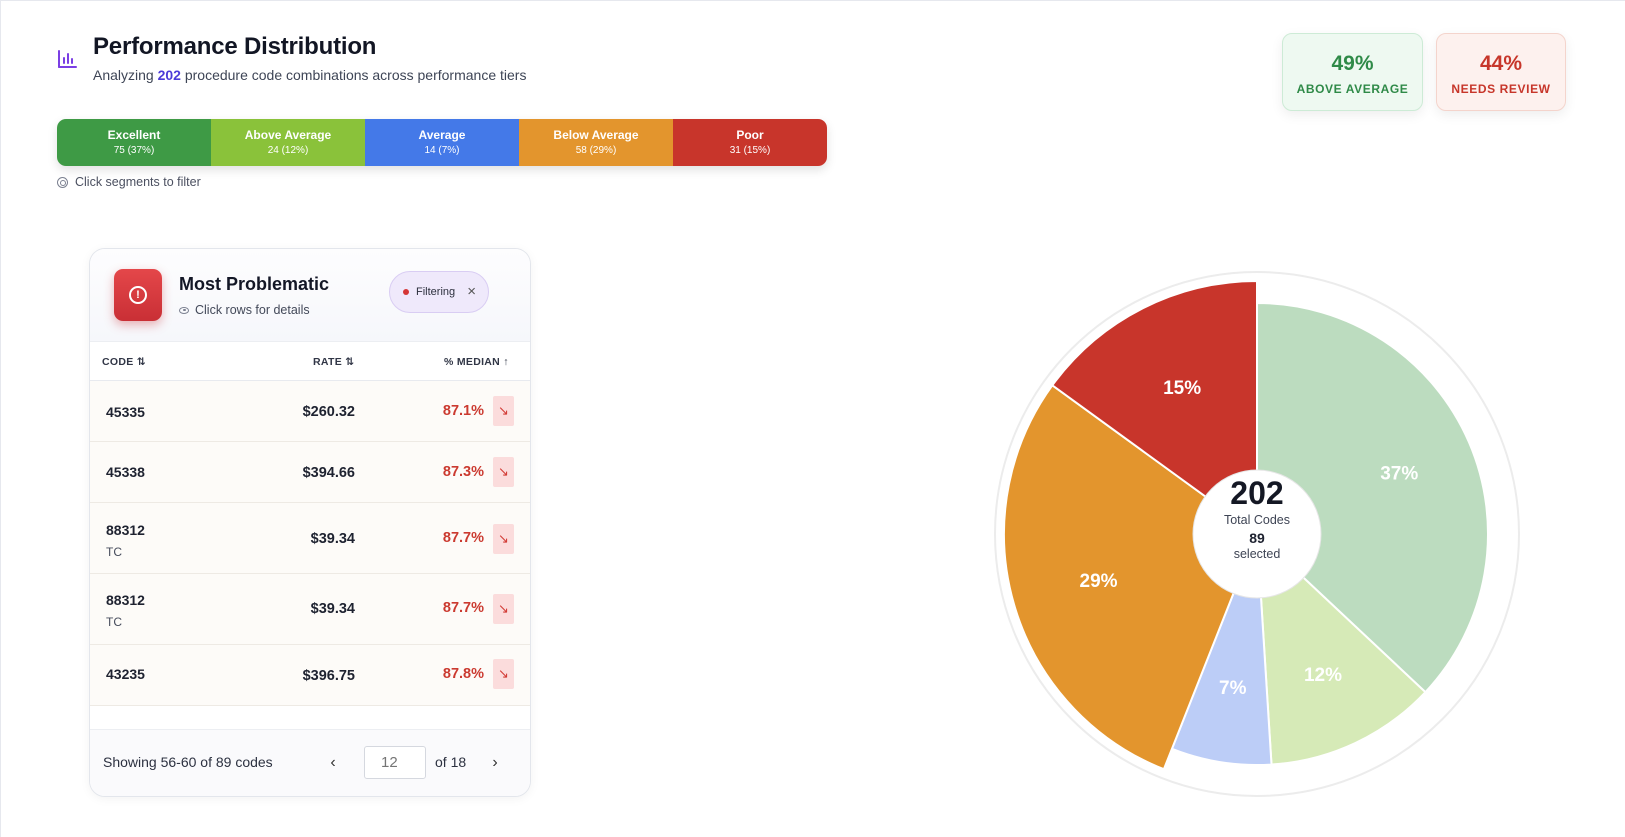  I want to click on alert-tile: !, so click(138, 295).